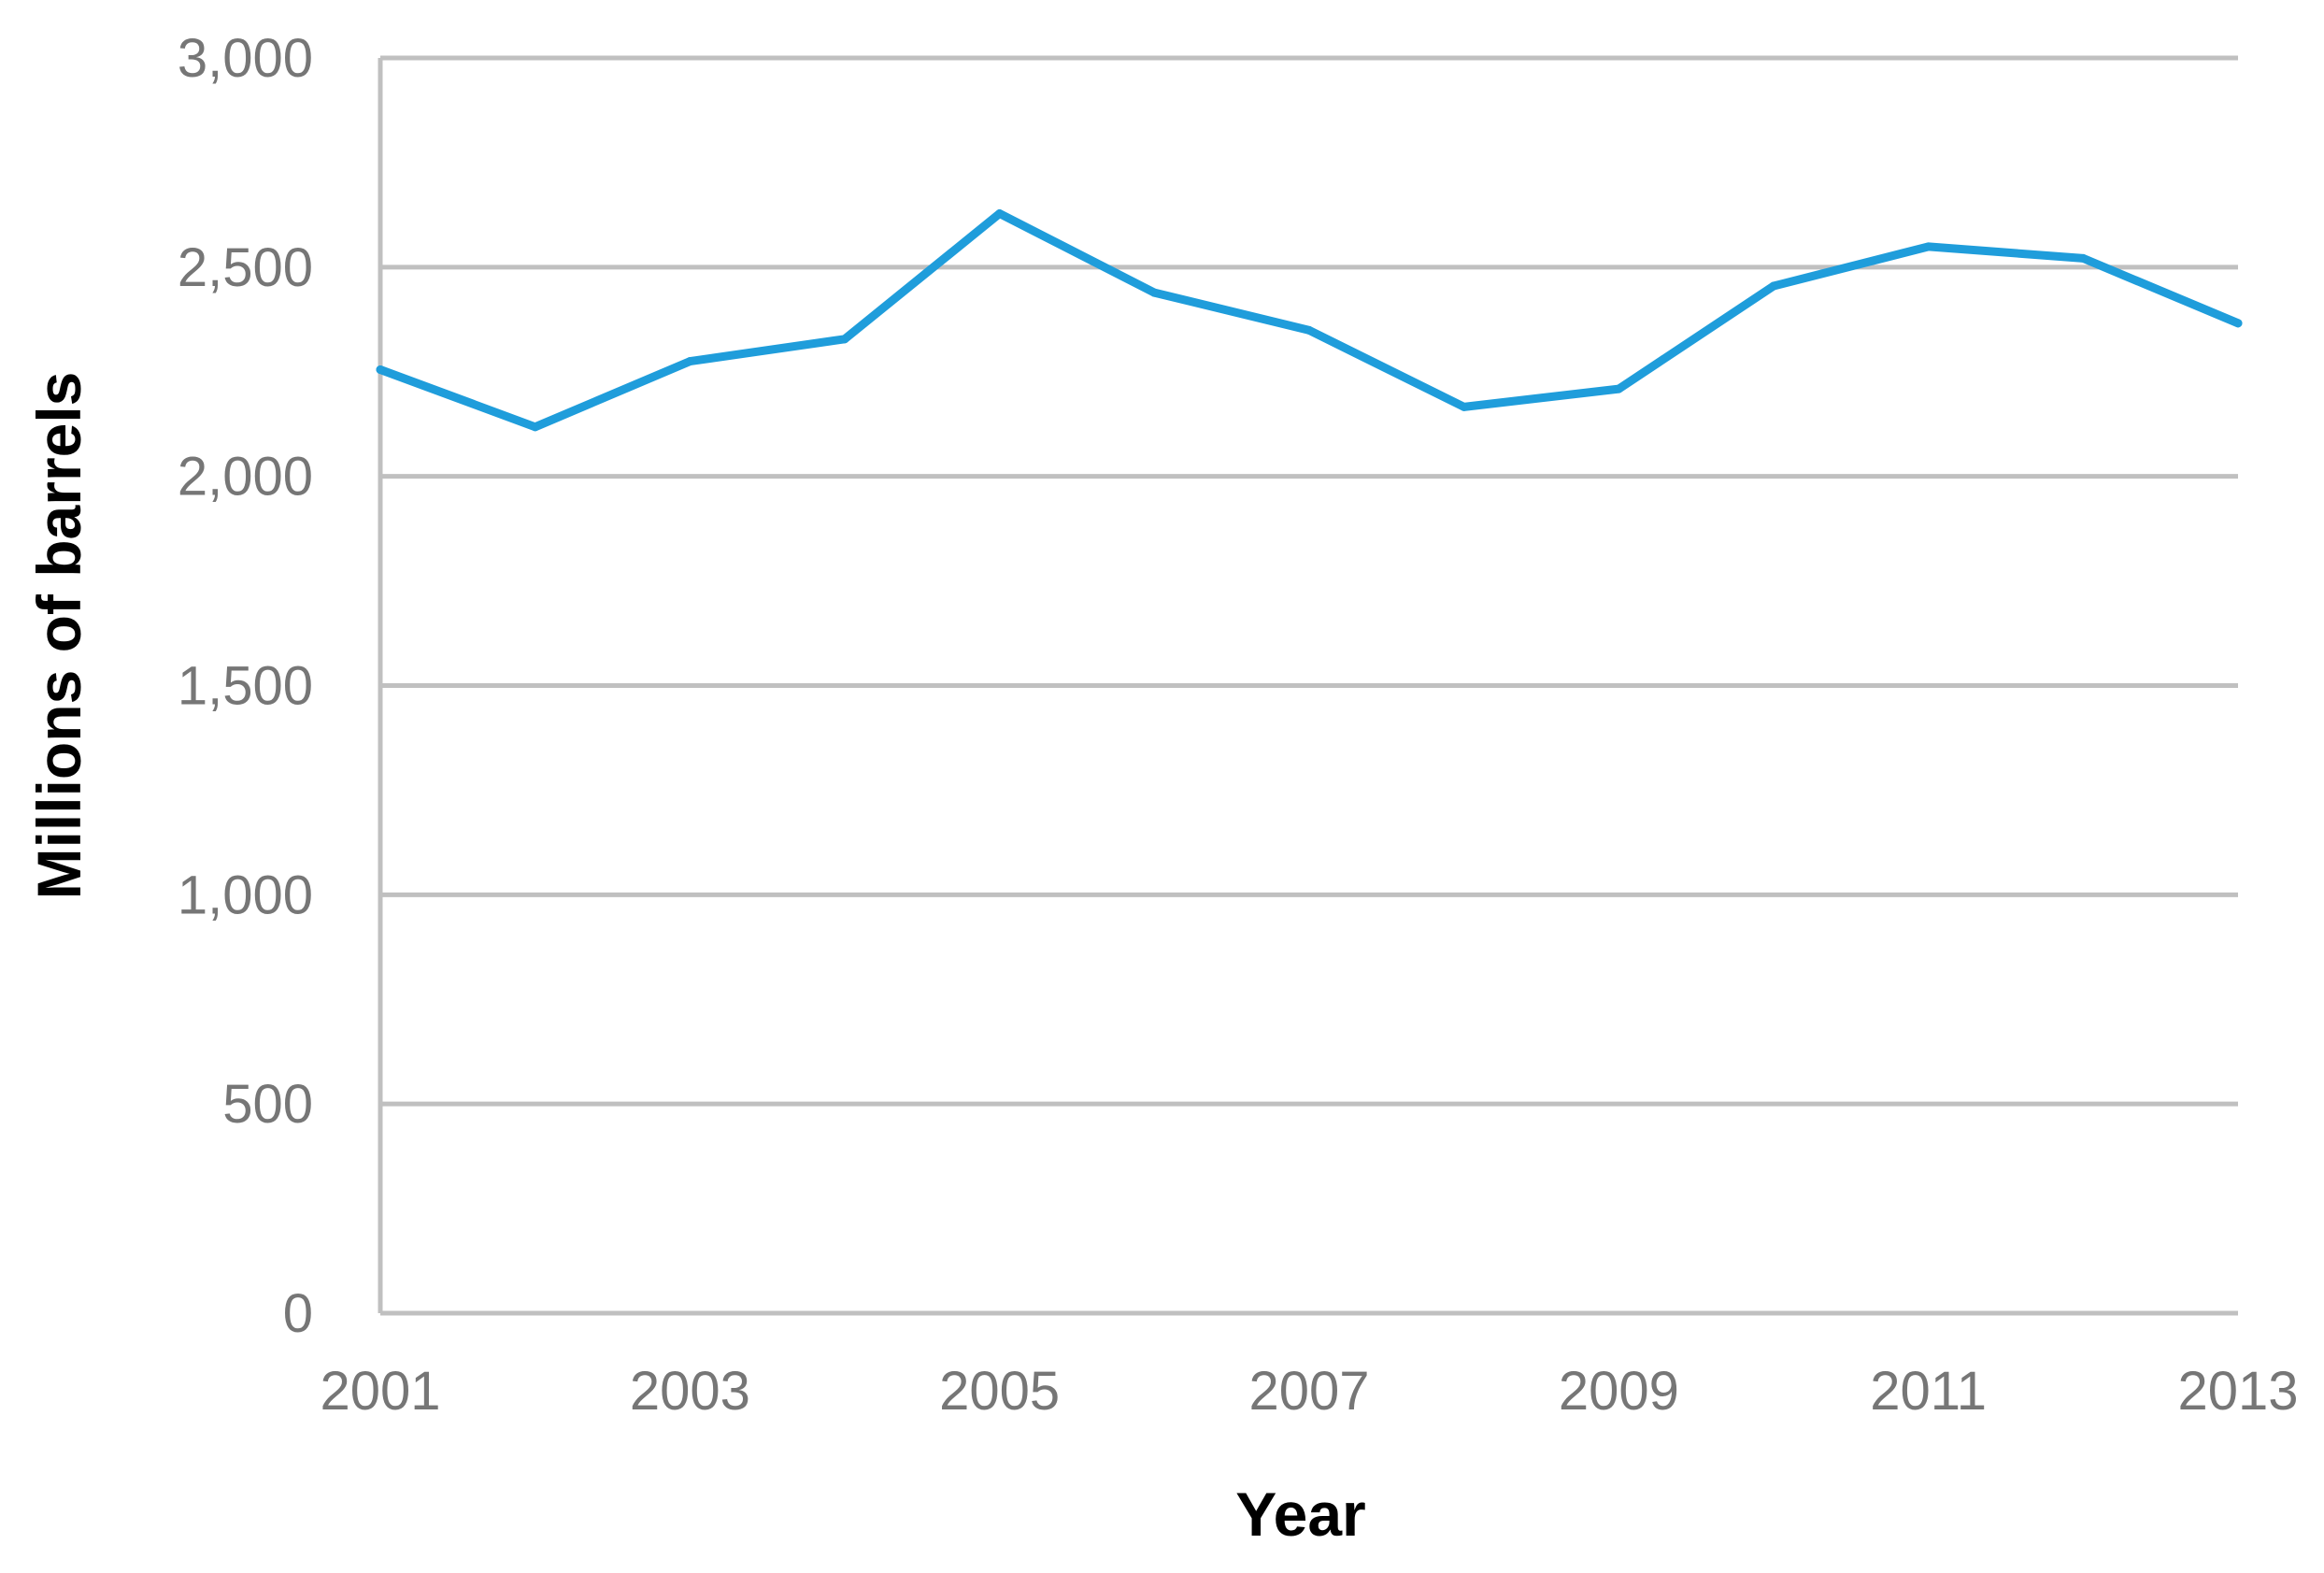 The height and width of the screenshot is (1573, 2324). I want to click on x-tick-label: 2007, so click(1308, 1391).